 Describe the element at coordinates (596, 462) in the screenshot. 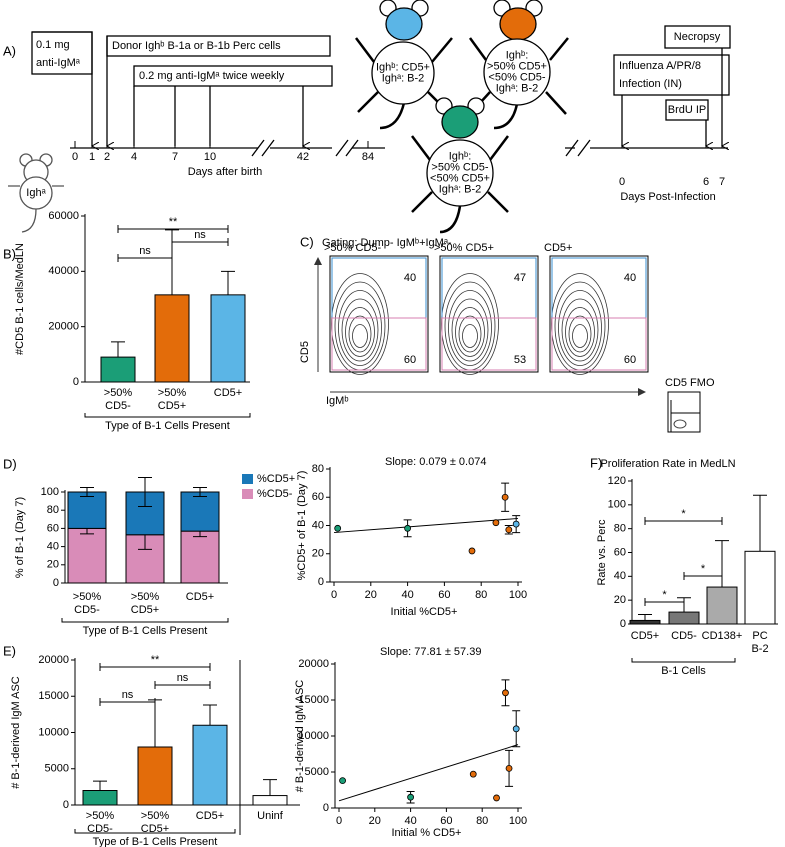

I see `panel-label: F)` at that location.